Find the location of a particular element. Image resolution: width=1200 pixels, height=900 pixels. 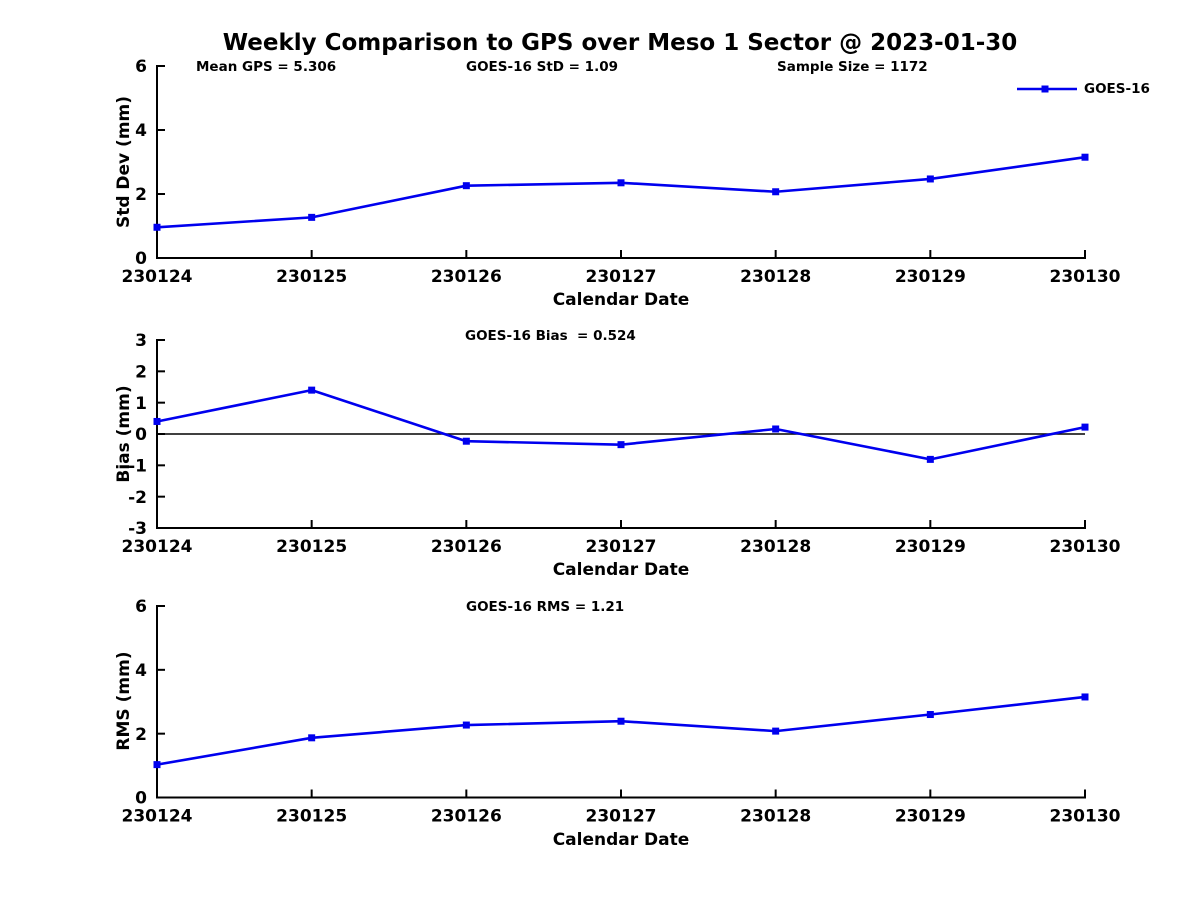

y-tick-label: 1 is located at coordinates (141, 404).